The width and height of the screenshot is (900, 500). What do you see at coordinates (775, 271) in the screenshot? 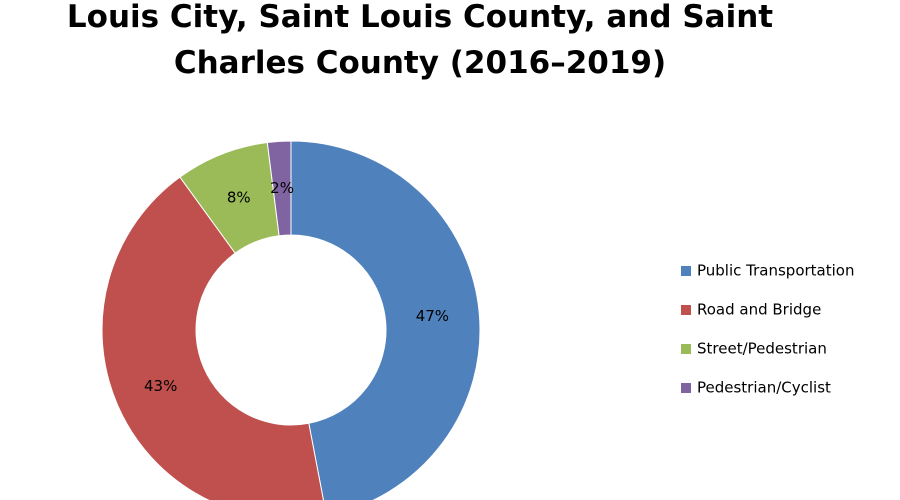
I see `legend-label: Public Transportation` at bounding box center [775, 271].